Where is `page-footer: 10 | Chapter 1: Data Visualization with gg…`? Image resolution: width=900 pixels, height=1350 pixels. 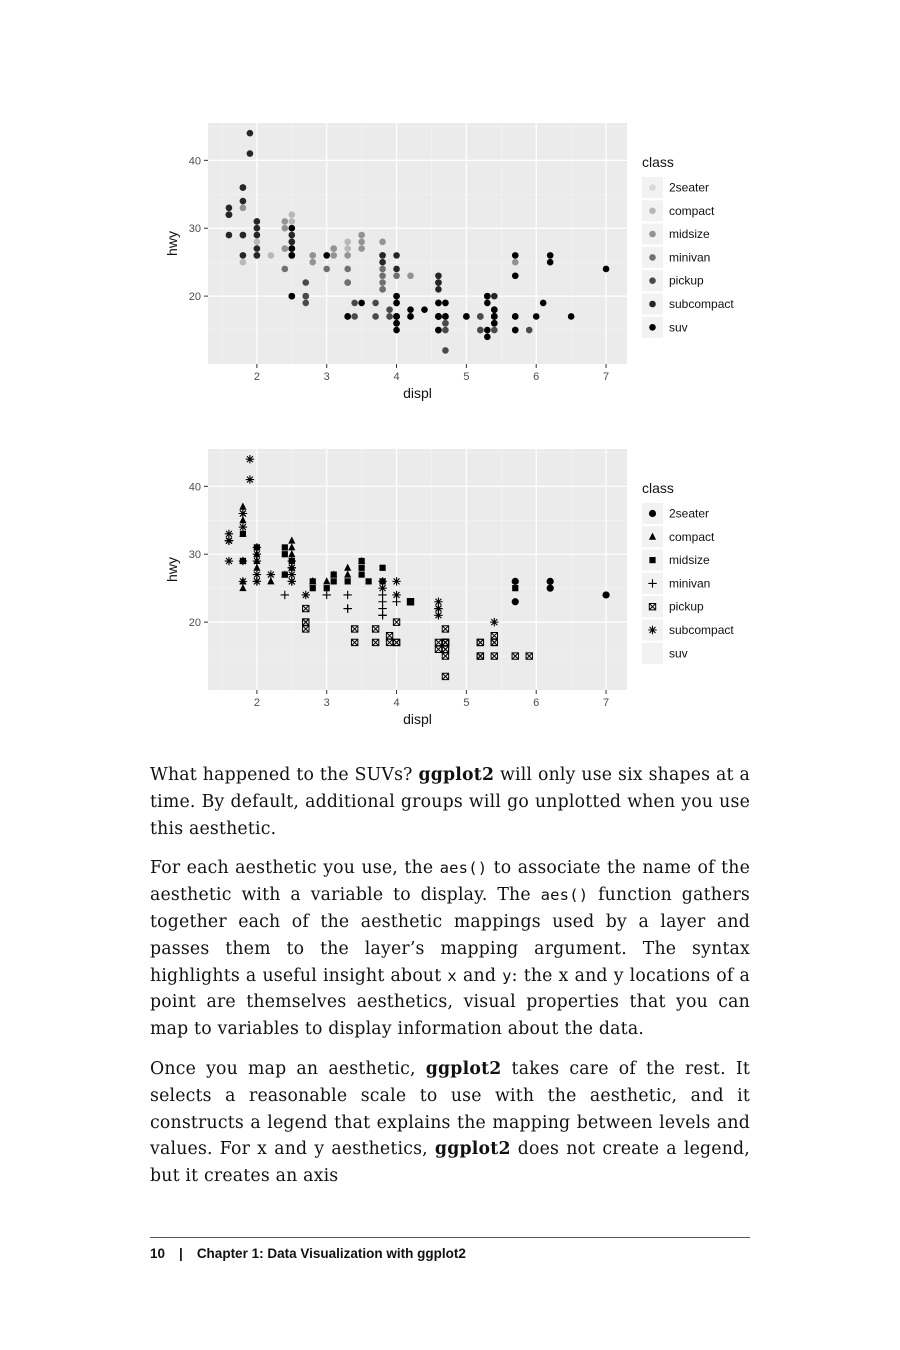 page-footer: 10 | Chapter 1: Data Visualization with gg… is located at coordinates (308, 1253).